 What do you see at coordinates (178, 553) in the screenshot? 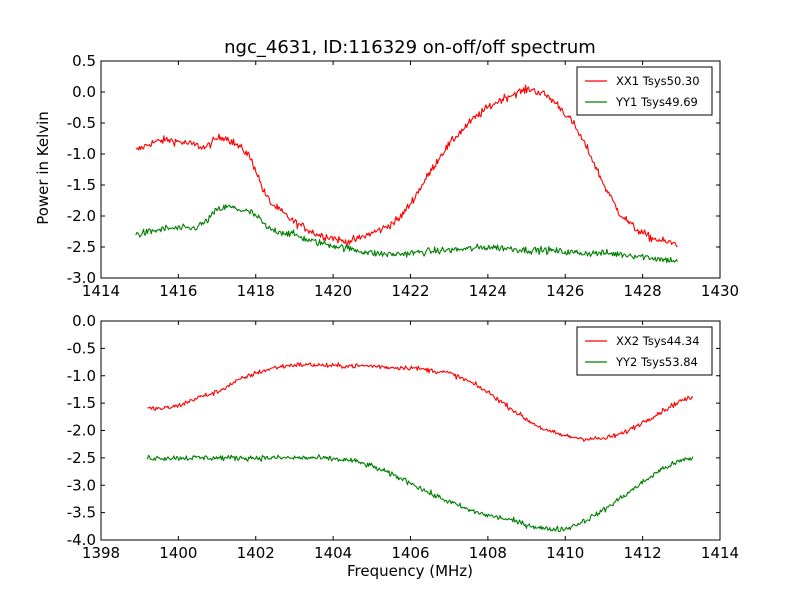
I see `x-tick-label: 1400` at bounding box center [178, 553].